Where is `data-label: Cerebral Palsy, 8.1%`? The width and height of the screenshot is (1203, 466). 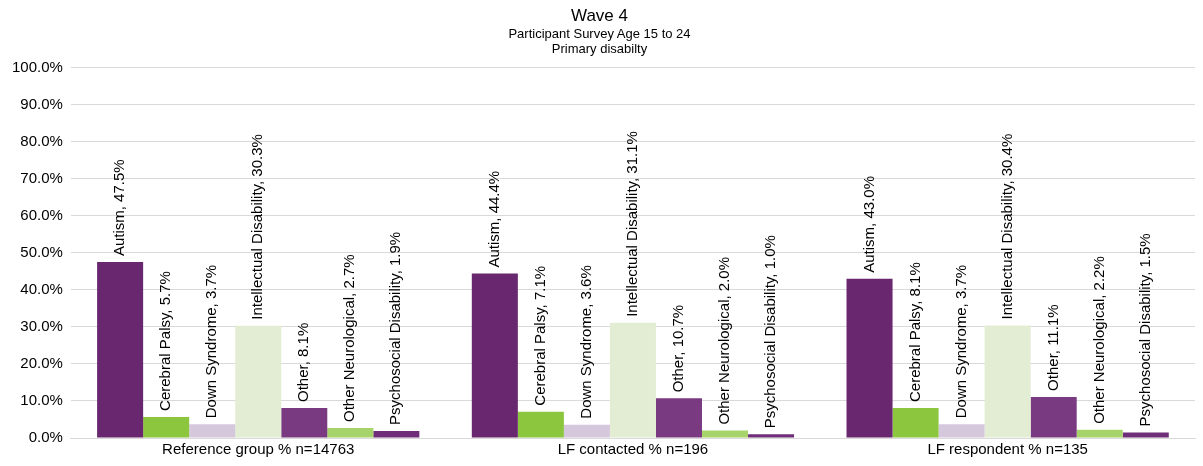 data-label: Cerebral Palsy, 8.1% is located at coordinates (914, 332).